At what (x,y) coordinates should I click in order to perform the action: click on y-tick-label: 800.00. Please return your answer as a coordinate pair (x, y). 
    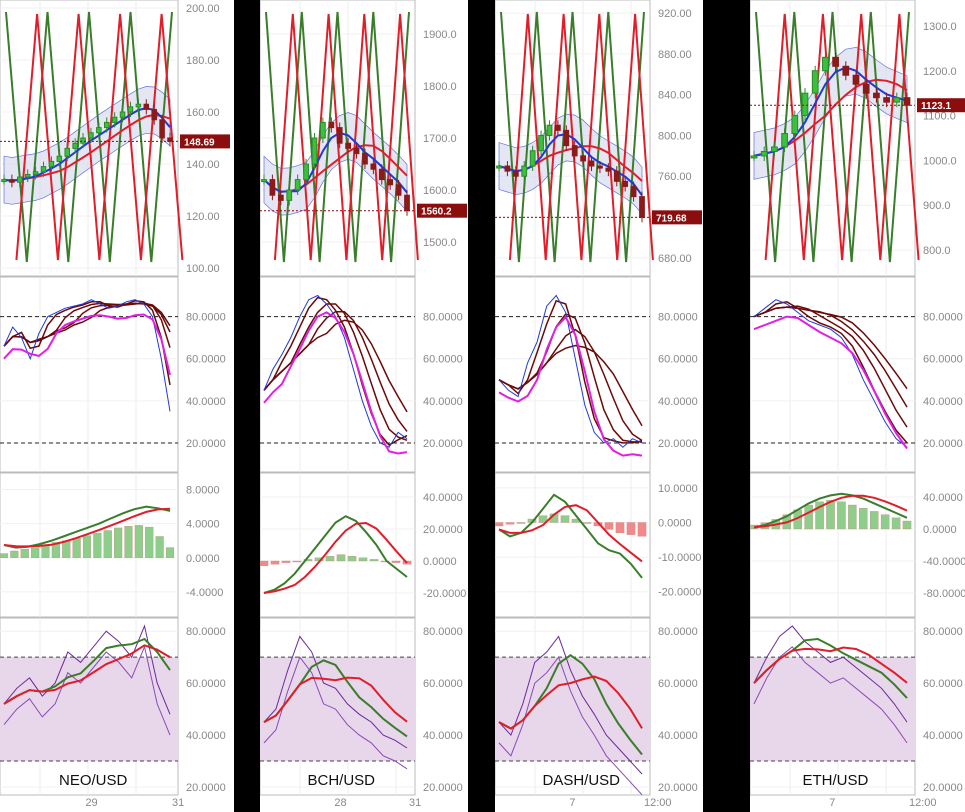
    Looking at the image, I should click on (675, 136).